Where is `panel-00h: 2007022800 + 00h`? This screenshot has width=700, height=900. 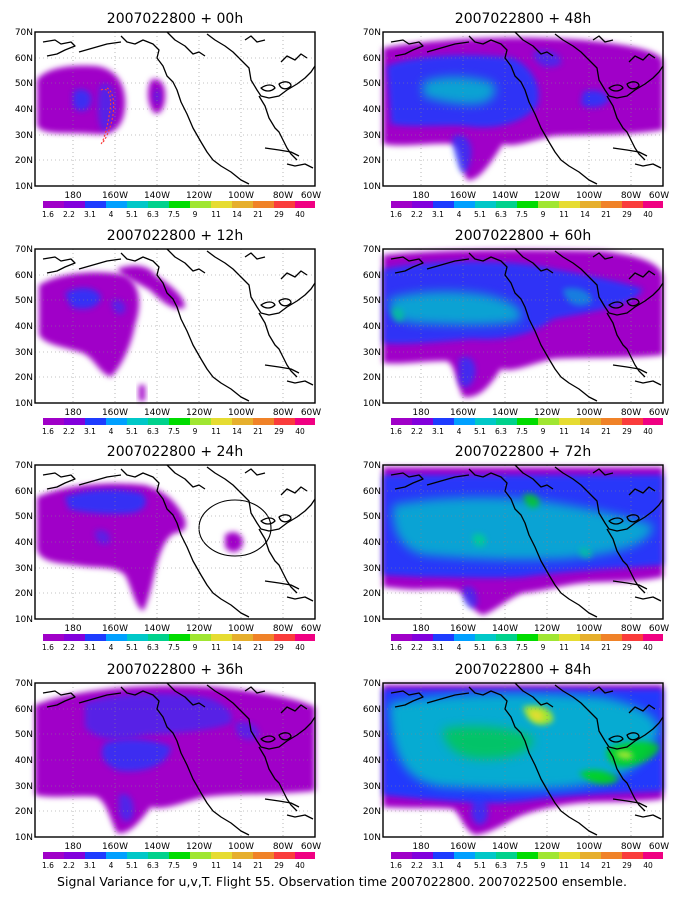 panel-00h: 2007022800 + 00h is located at coordinates (168, 115).